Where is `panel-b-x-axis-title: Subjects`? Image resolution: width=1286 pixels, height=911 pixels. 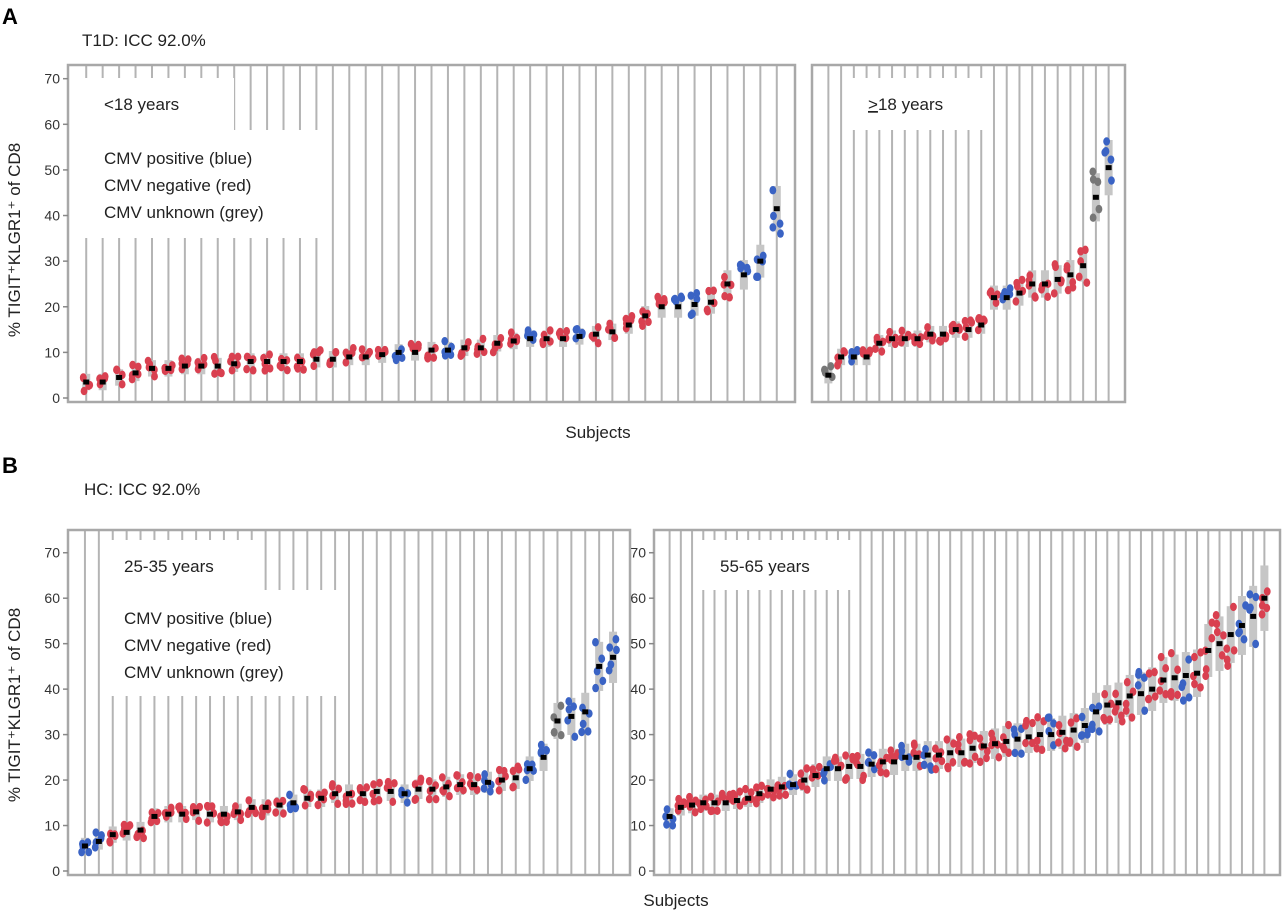
panel-b-x-axis-title: Subjects is located at coordinates (675, 900).